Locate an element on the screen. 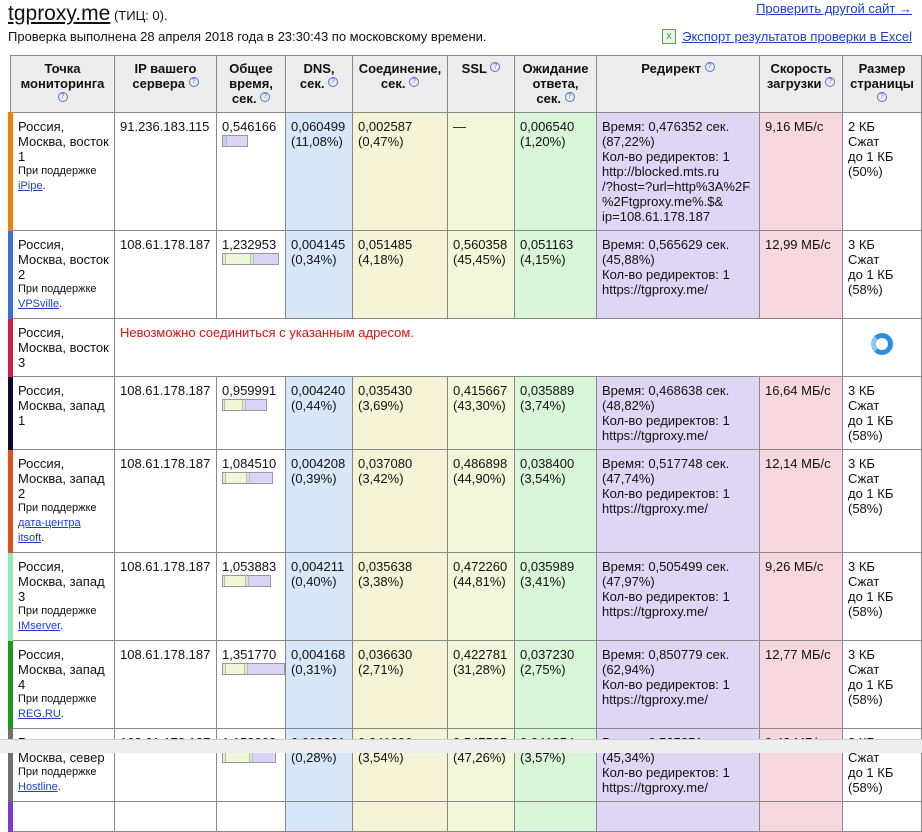 The image size is (922, 832). sponsor-link: IMserver is located at coordinates (39, 626).